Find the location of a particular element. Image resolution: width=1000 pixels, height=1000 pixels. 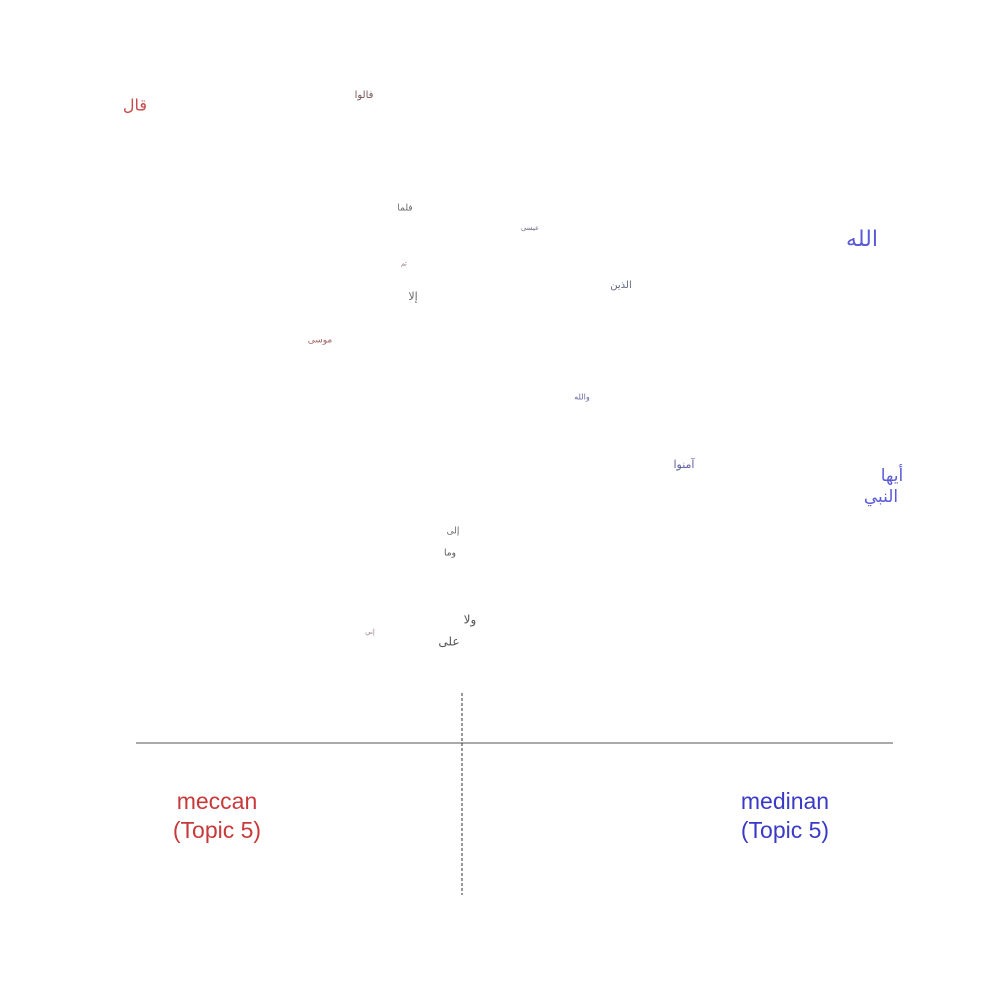

word: إلا is located at coordinates (412, 296).